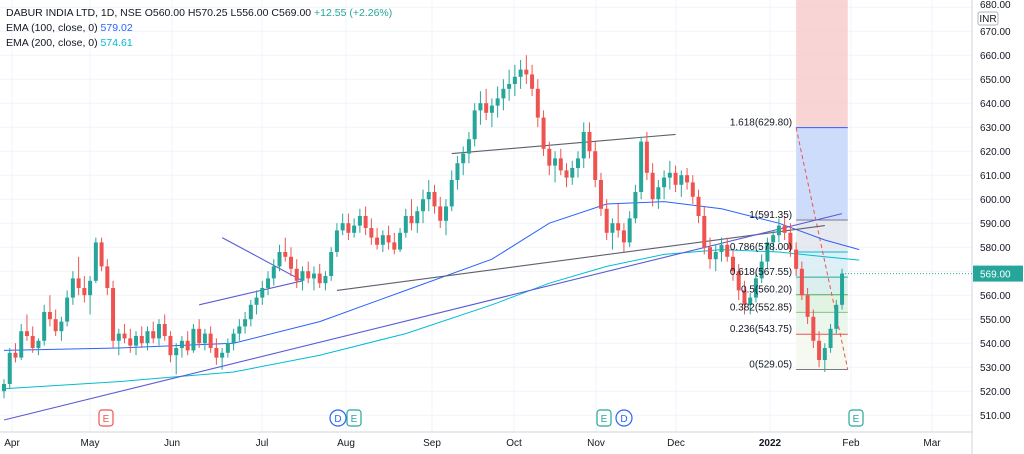 Image resolution: width=1024 pixels, height=454 pixels. Describe the element at coordinates (822, 185) in the screenshot. I see `fibonacci-retracement` at that location.